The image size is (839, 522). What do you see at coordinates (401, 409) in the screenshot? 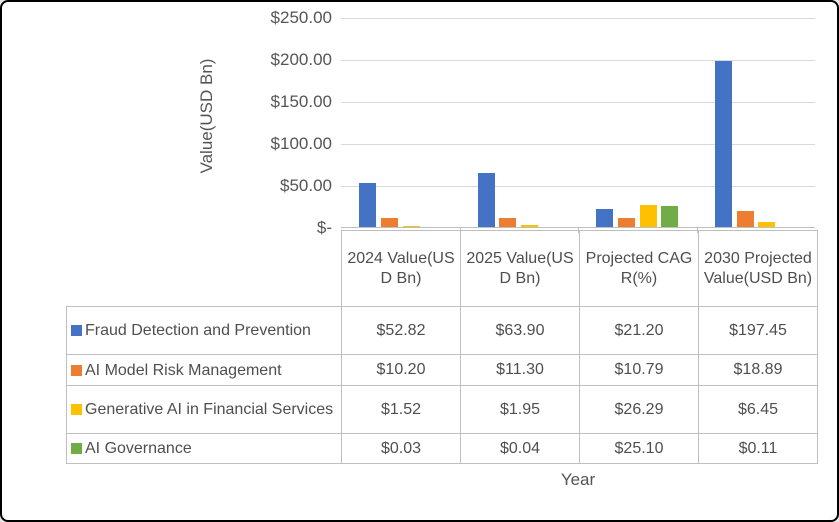
I see `table-cell: $1.52` at bounding box center [401, 409].